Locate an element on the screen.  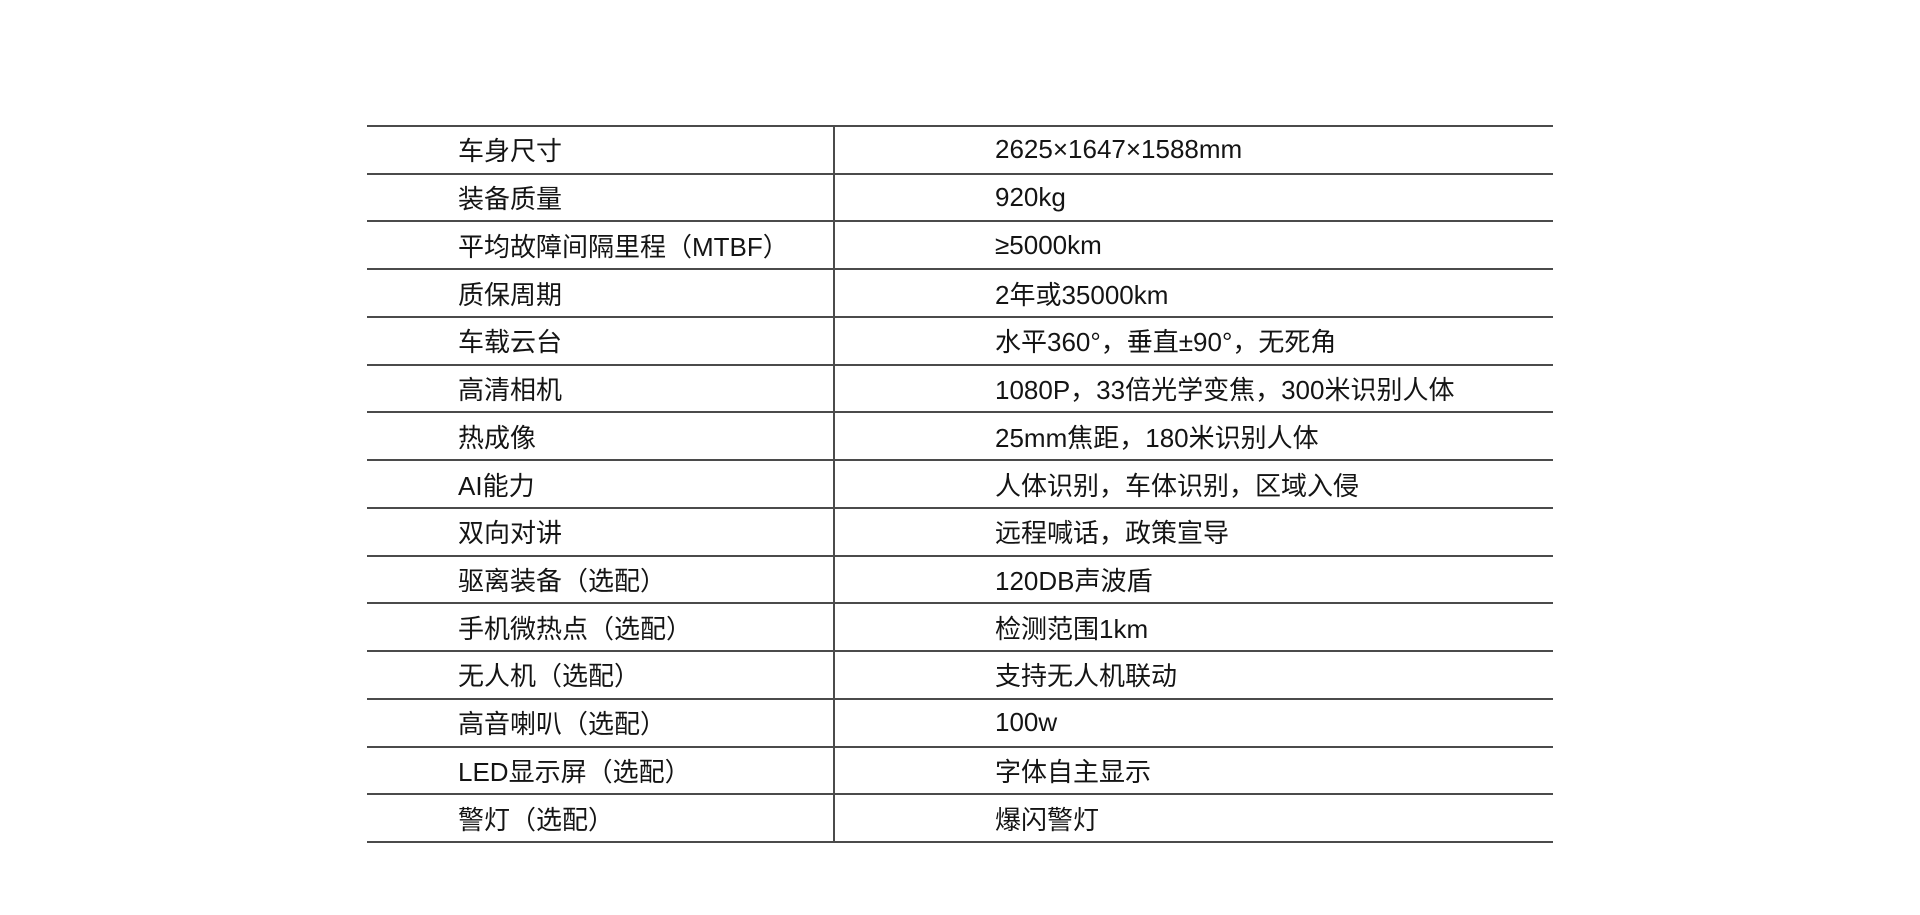
table-row: 平均故障间隔里程（MTBF） ≥5000km is located at coordinates (960, 244).